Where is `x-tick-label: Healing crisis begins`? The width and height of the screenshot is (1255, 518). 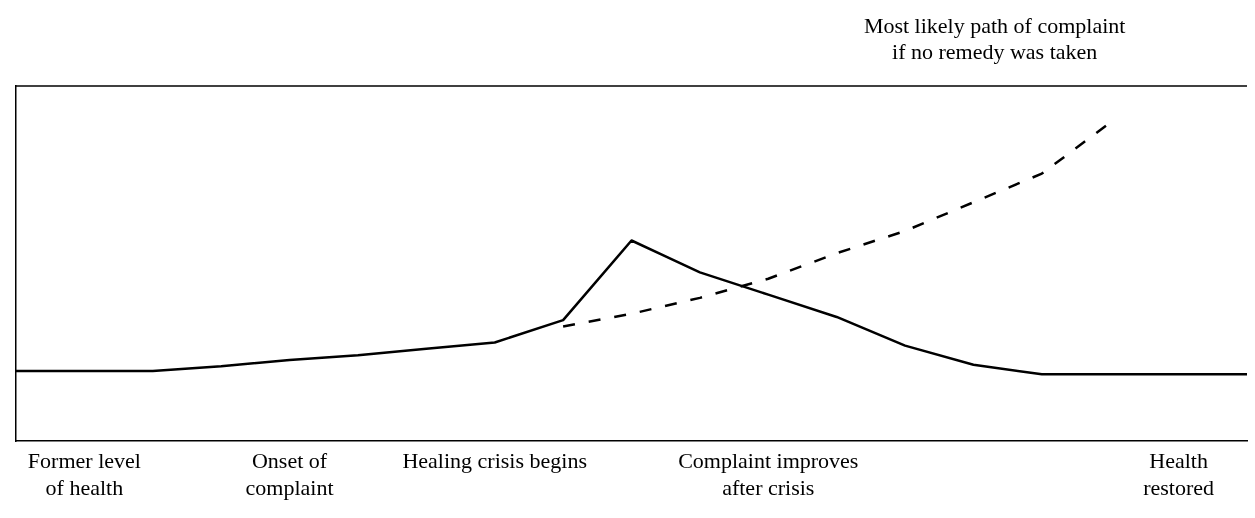
x-tick-label: Healing crisis begins is located at coordinates (494, 461).